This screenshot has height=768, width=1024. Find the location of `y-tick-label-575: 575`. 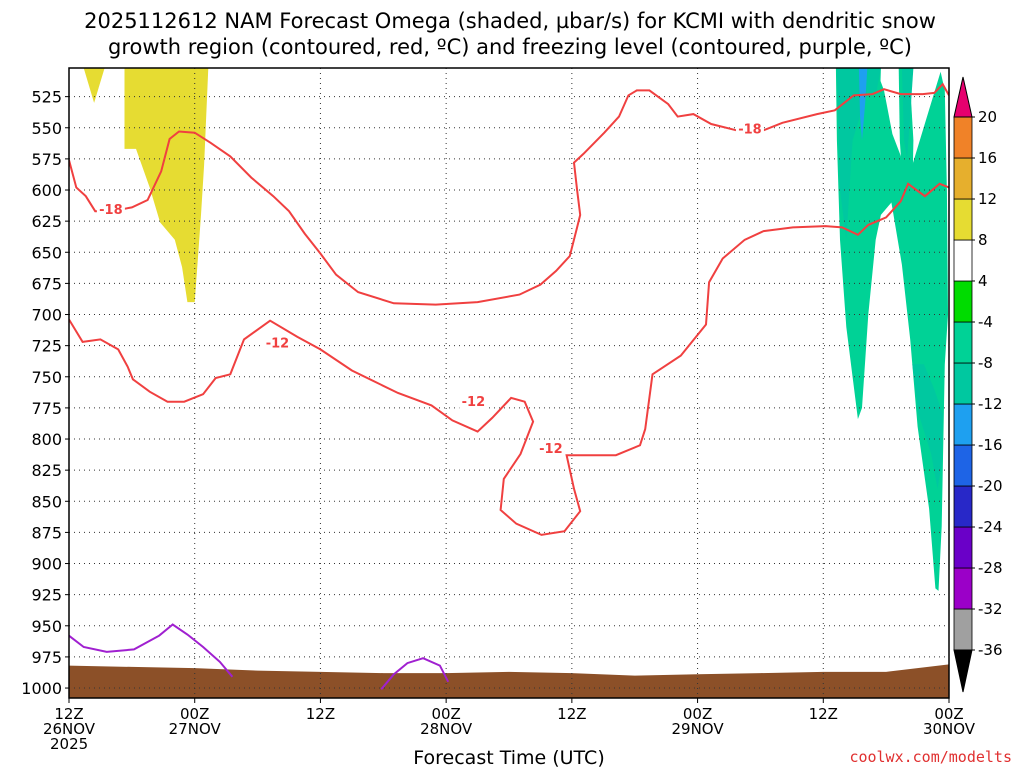

y-tick-label-575: 575 is located at coordinates (46, 159).